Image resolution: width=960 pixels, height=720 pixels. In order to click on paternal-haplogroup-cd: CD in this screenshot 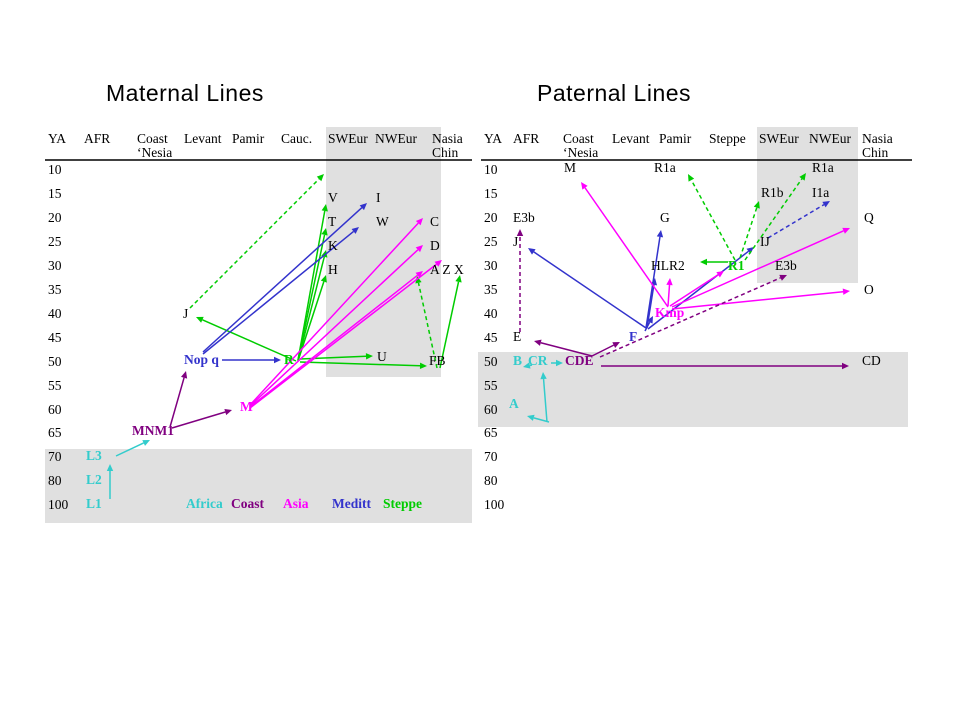, I will do `click(871, 360)`.